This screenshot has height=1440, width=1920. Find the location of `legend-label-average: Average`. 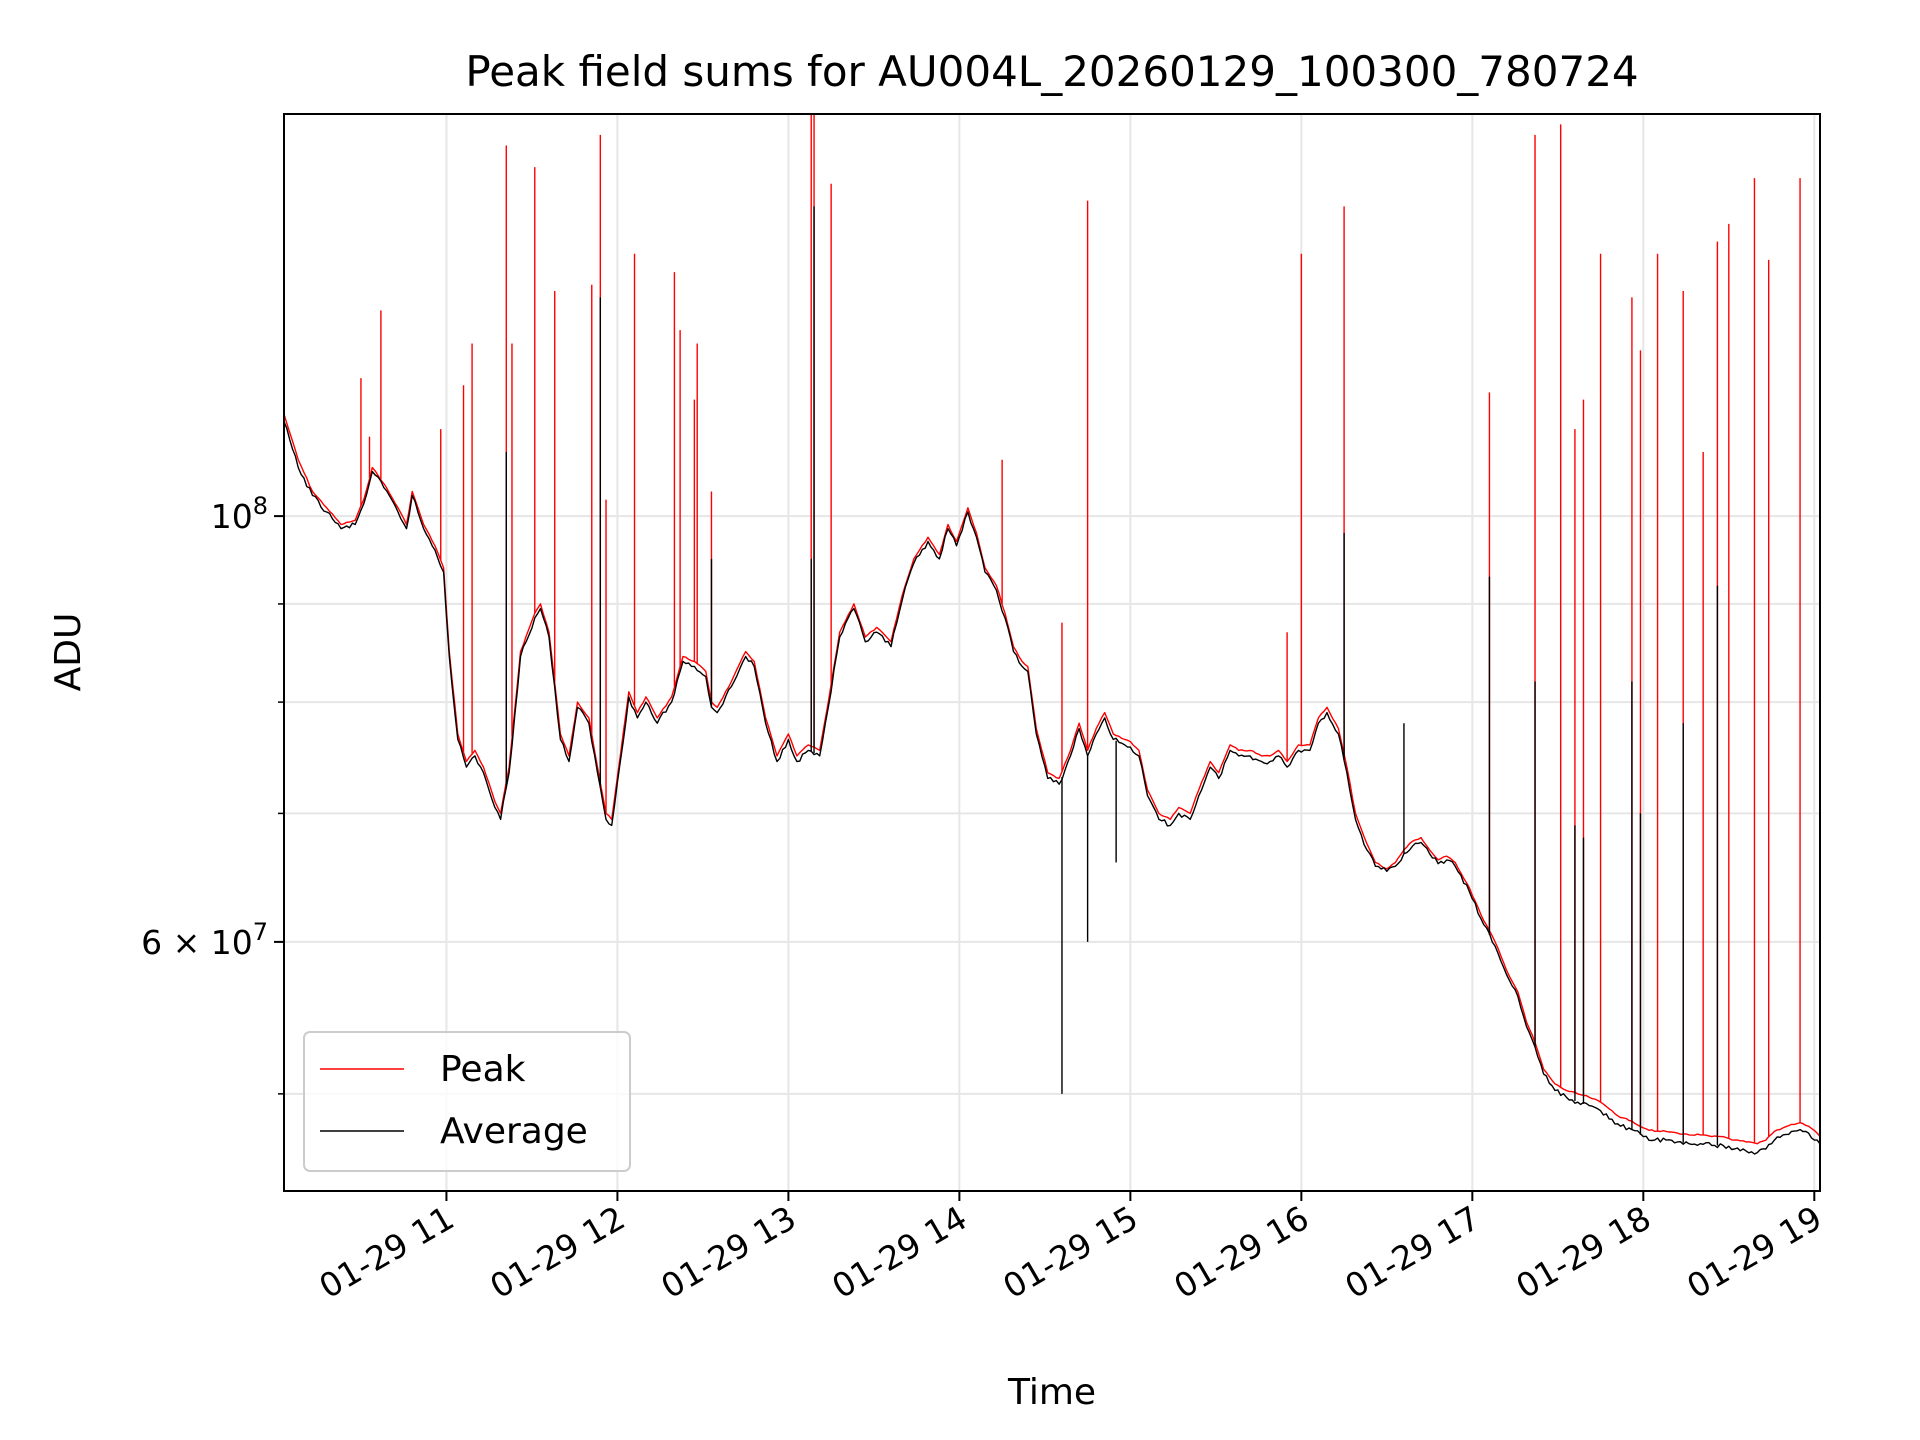

legend-label-average: Average is located at coordinates (514, 1131).